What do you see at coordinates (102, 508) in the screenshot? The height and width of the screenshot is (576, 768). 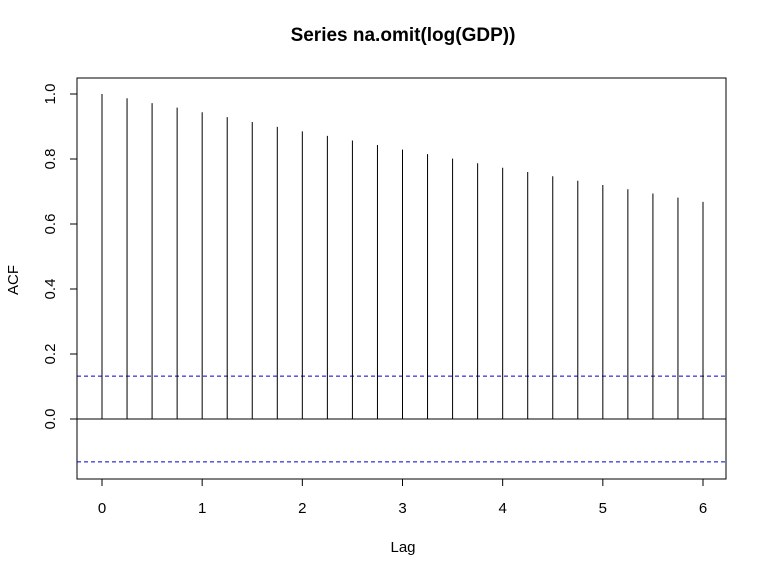 I see `x-tick-label: 0` at bounding box center [102, 508].